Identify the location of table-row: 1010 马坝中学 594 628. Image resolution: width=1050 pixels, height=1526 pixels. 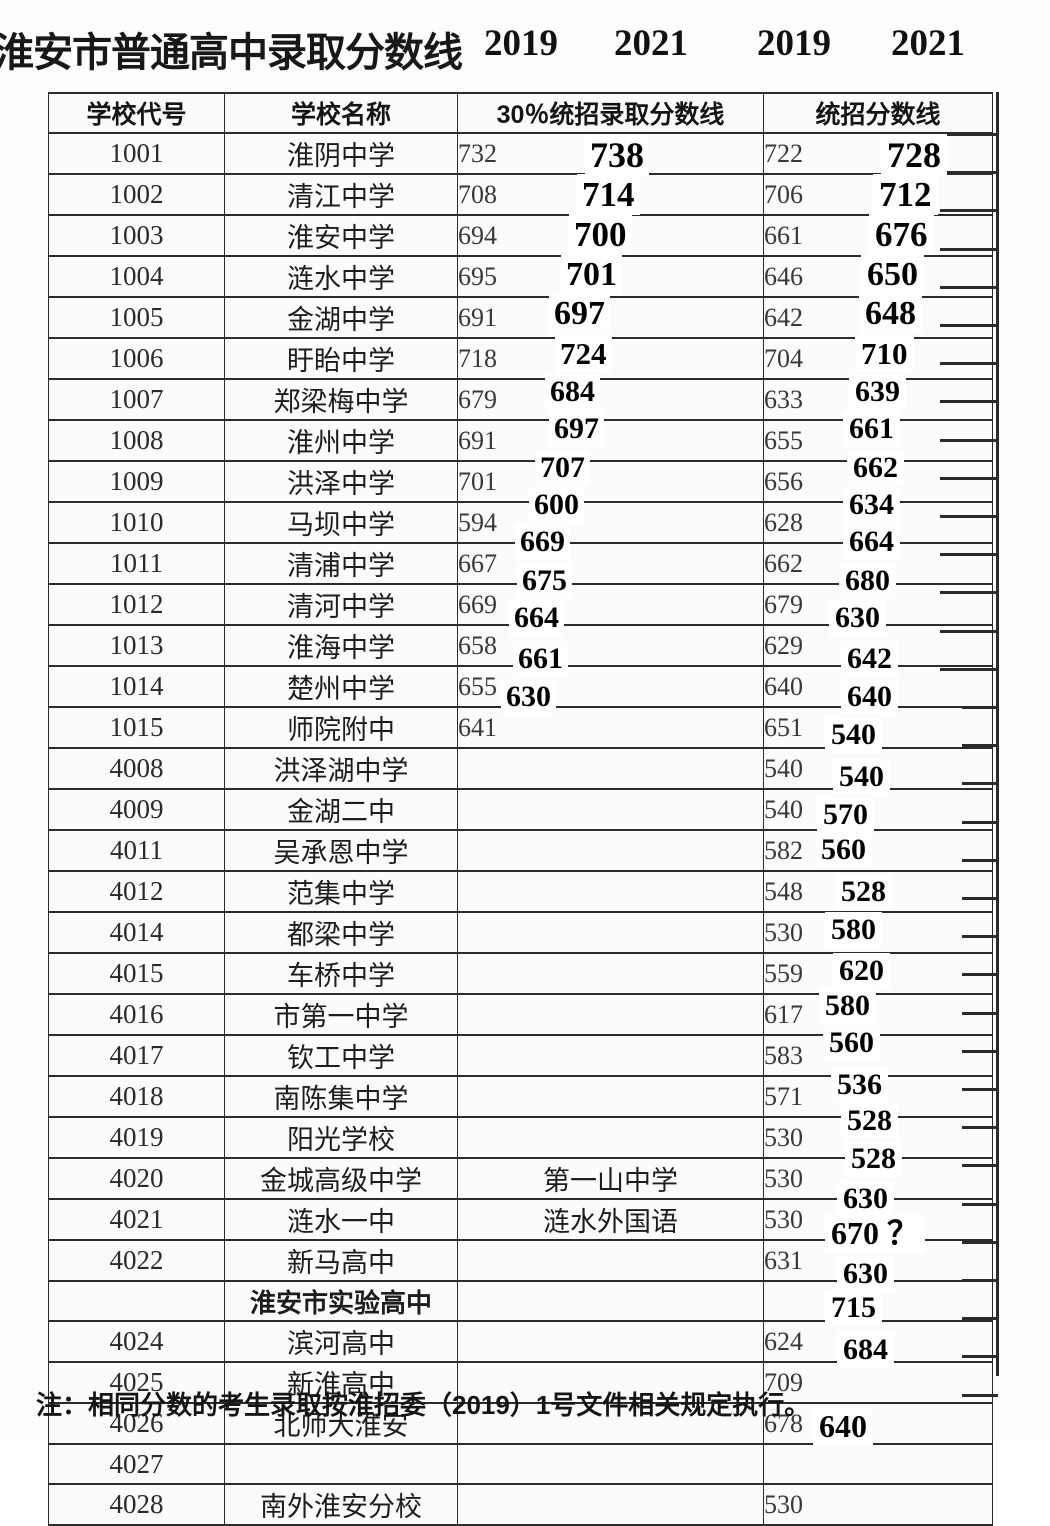
(520, 522).